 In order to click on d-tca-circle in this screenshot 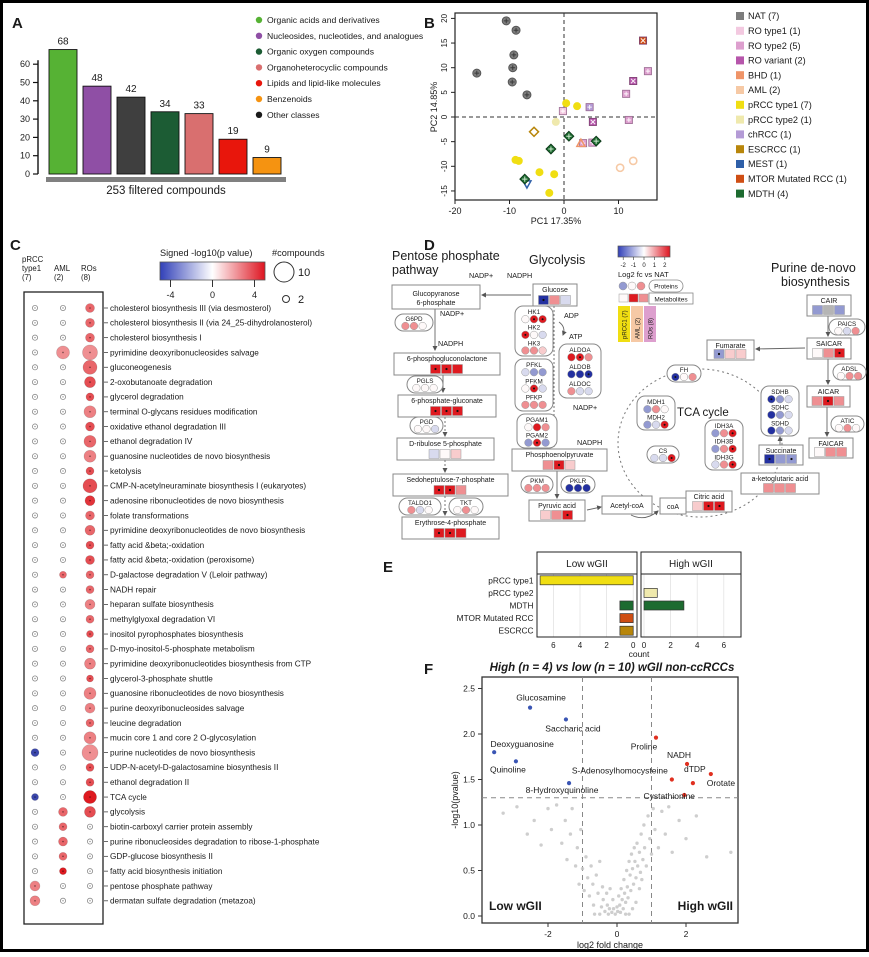, I will do `click(700, 443)`.